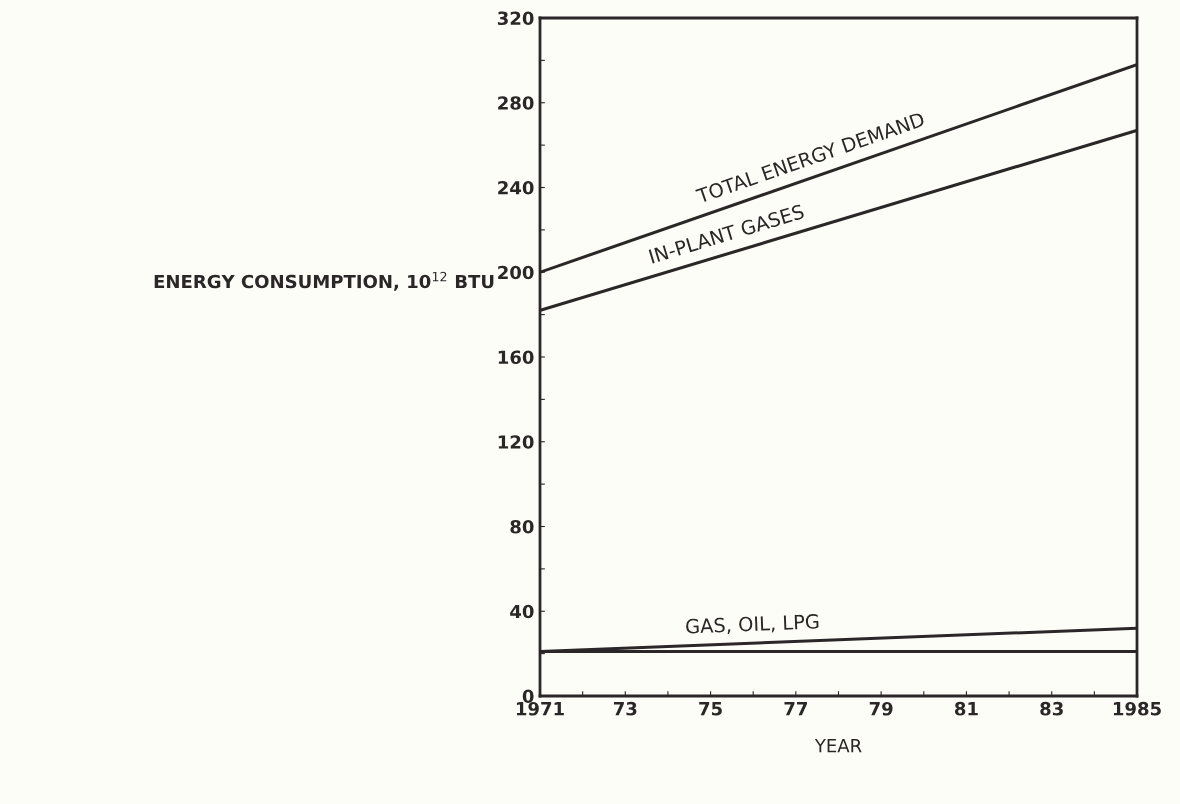  Describe the element at coordinates (522, 611) in the screenshot. I see `y-tick-label: 40` at that location.